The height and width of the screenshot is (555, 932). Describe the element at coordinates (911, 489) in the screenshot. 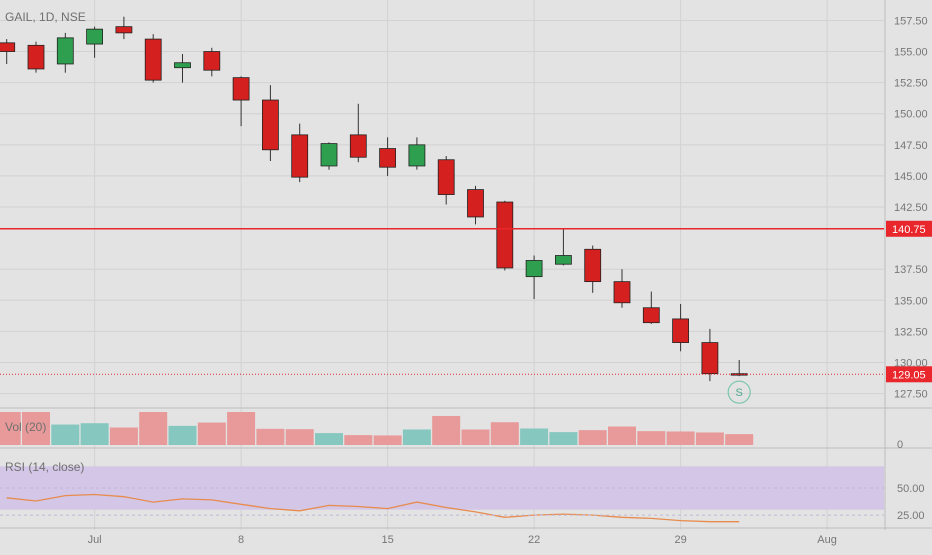

I see `rsi-tick-label: 50.00` at that location.